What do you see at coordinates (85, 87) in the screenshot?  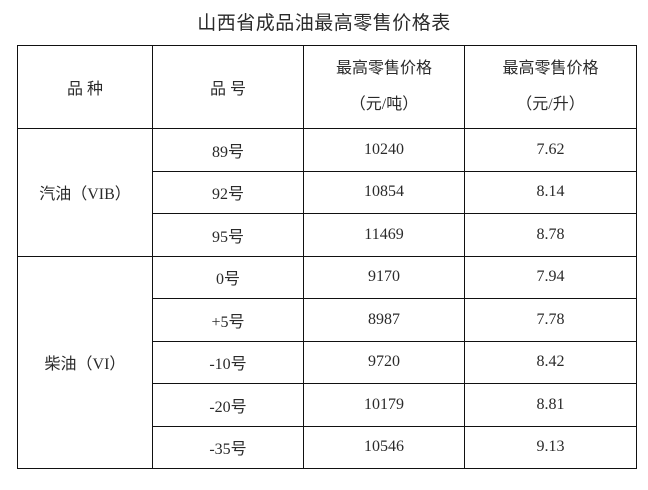 I see `header-kind: 品 种` at bounding box center [85, 87].